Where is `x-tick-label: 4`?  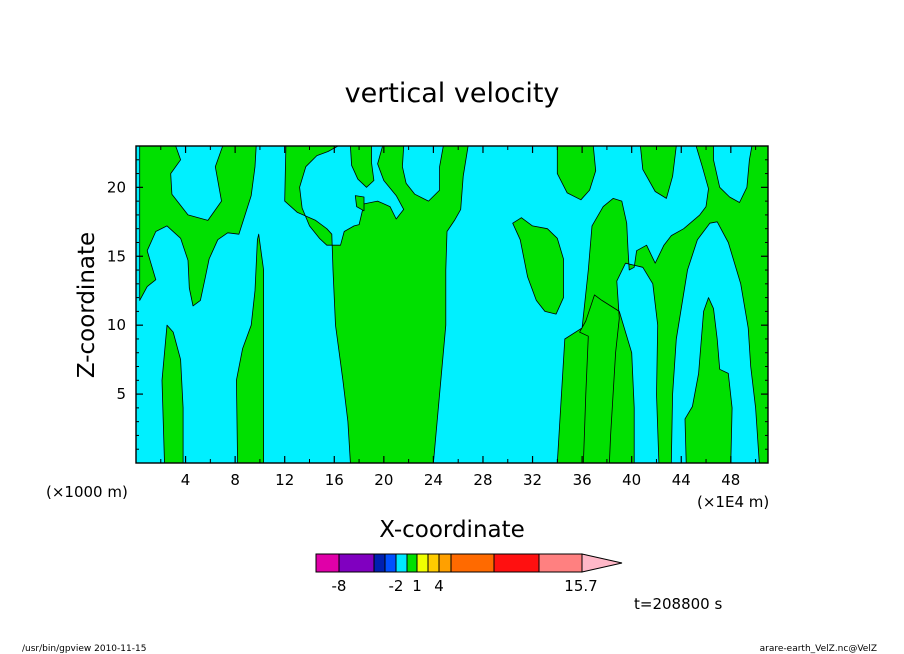
x-tick-label: 4 is located at coordinates (186, 480).